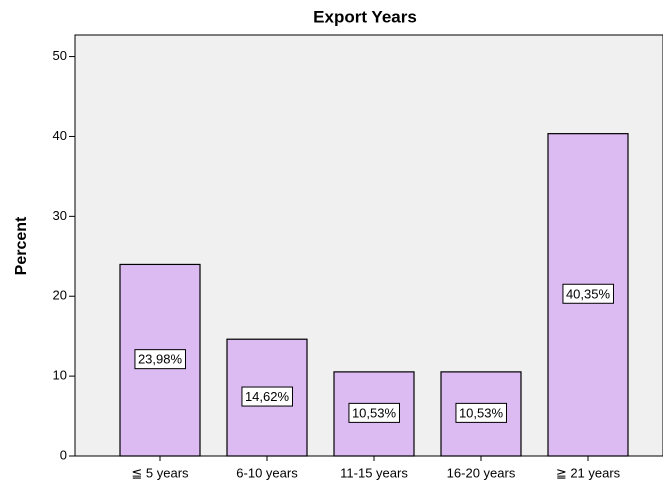 Image resolution: width=663 pixels, height=487 pixels. What do you see at coordinates (267, 472) in the screenshot?
I see `x-tick-label: 6-10 years` at bounding box center [267, 472].